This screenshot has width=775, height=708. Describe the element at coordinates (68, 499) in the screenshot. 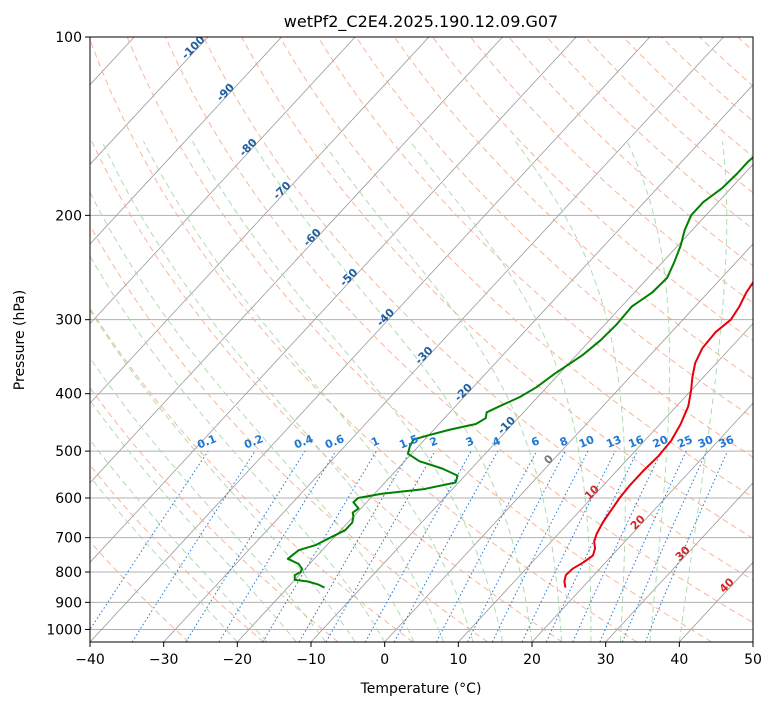

I see `y-tick-label: 600` at that location.